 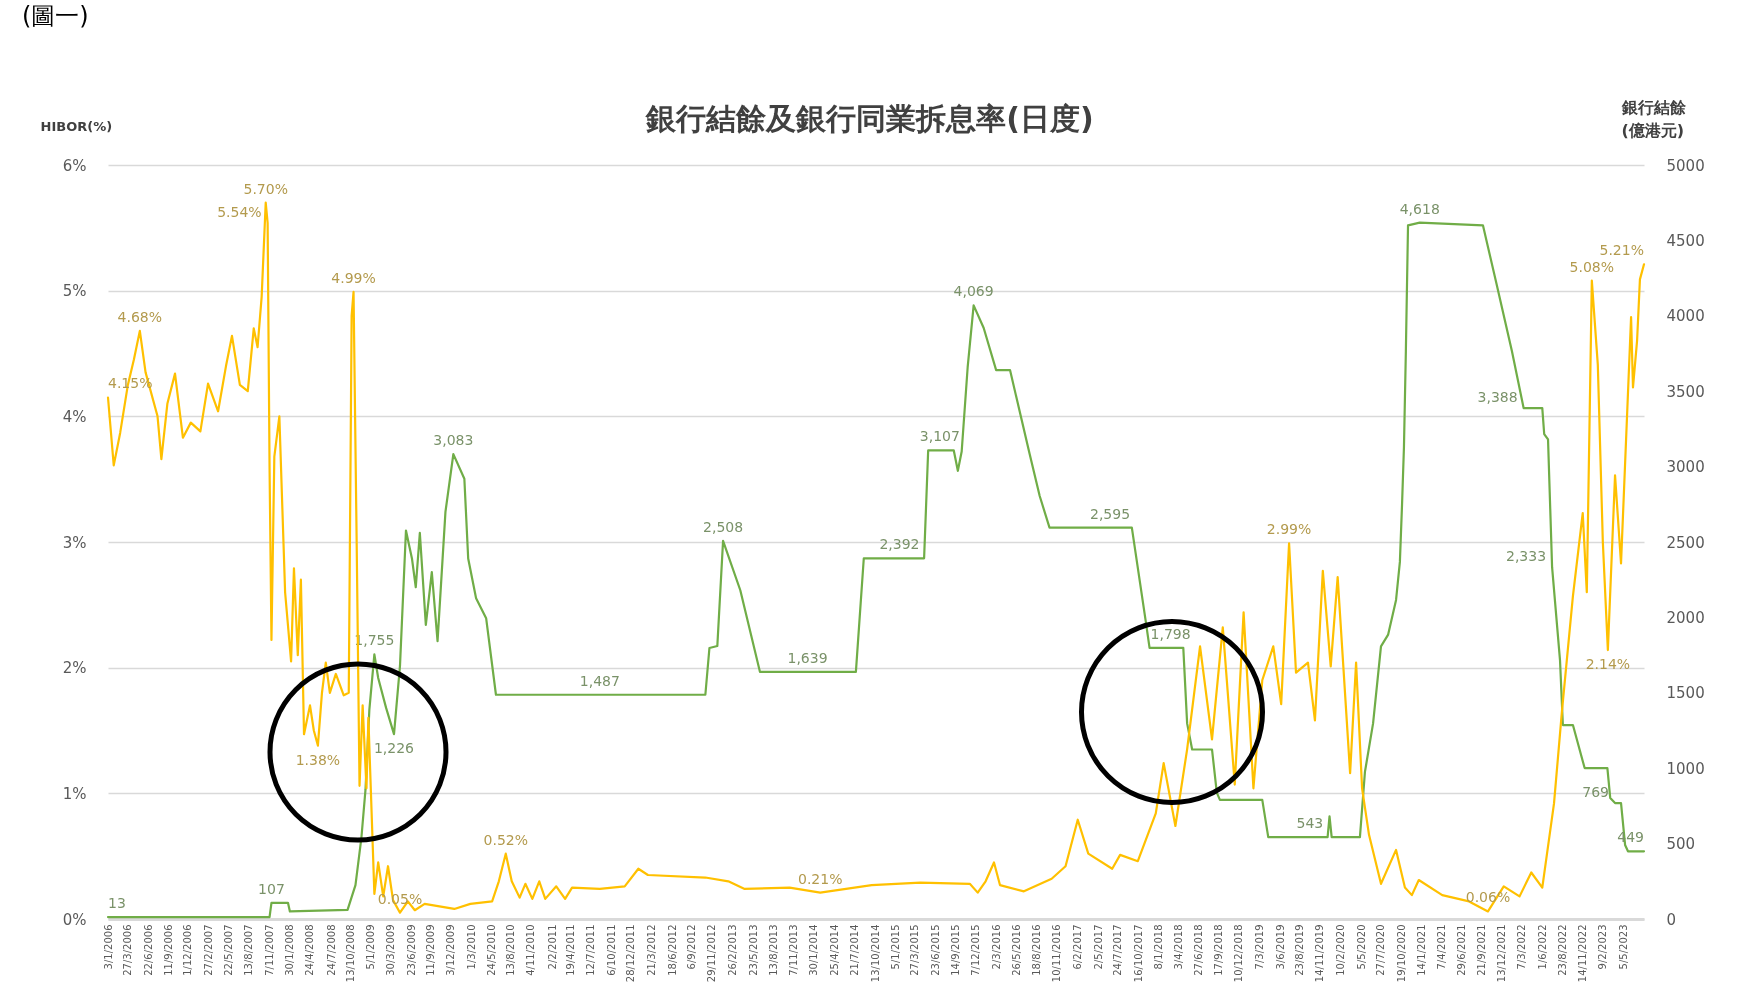 What do you see at coordinates (1016, 950) in the screenshot?
I see `x-tick-label: 26/5/2016` at bounding box center [1016, 950].